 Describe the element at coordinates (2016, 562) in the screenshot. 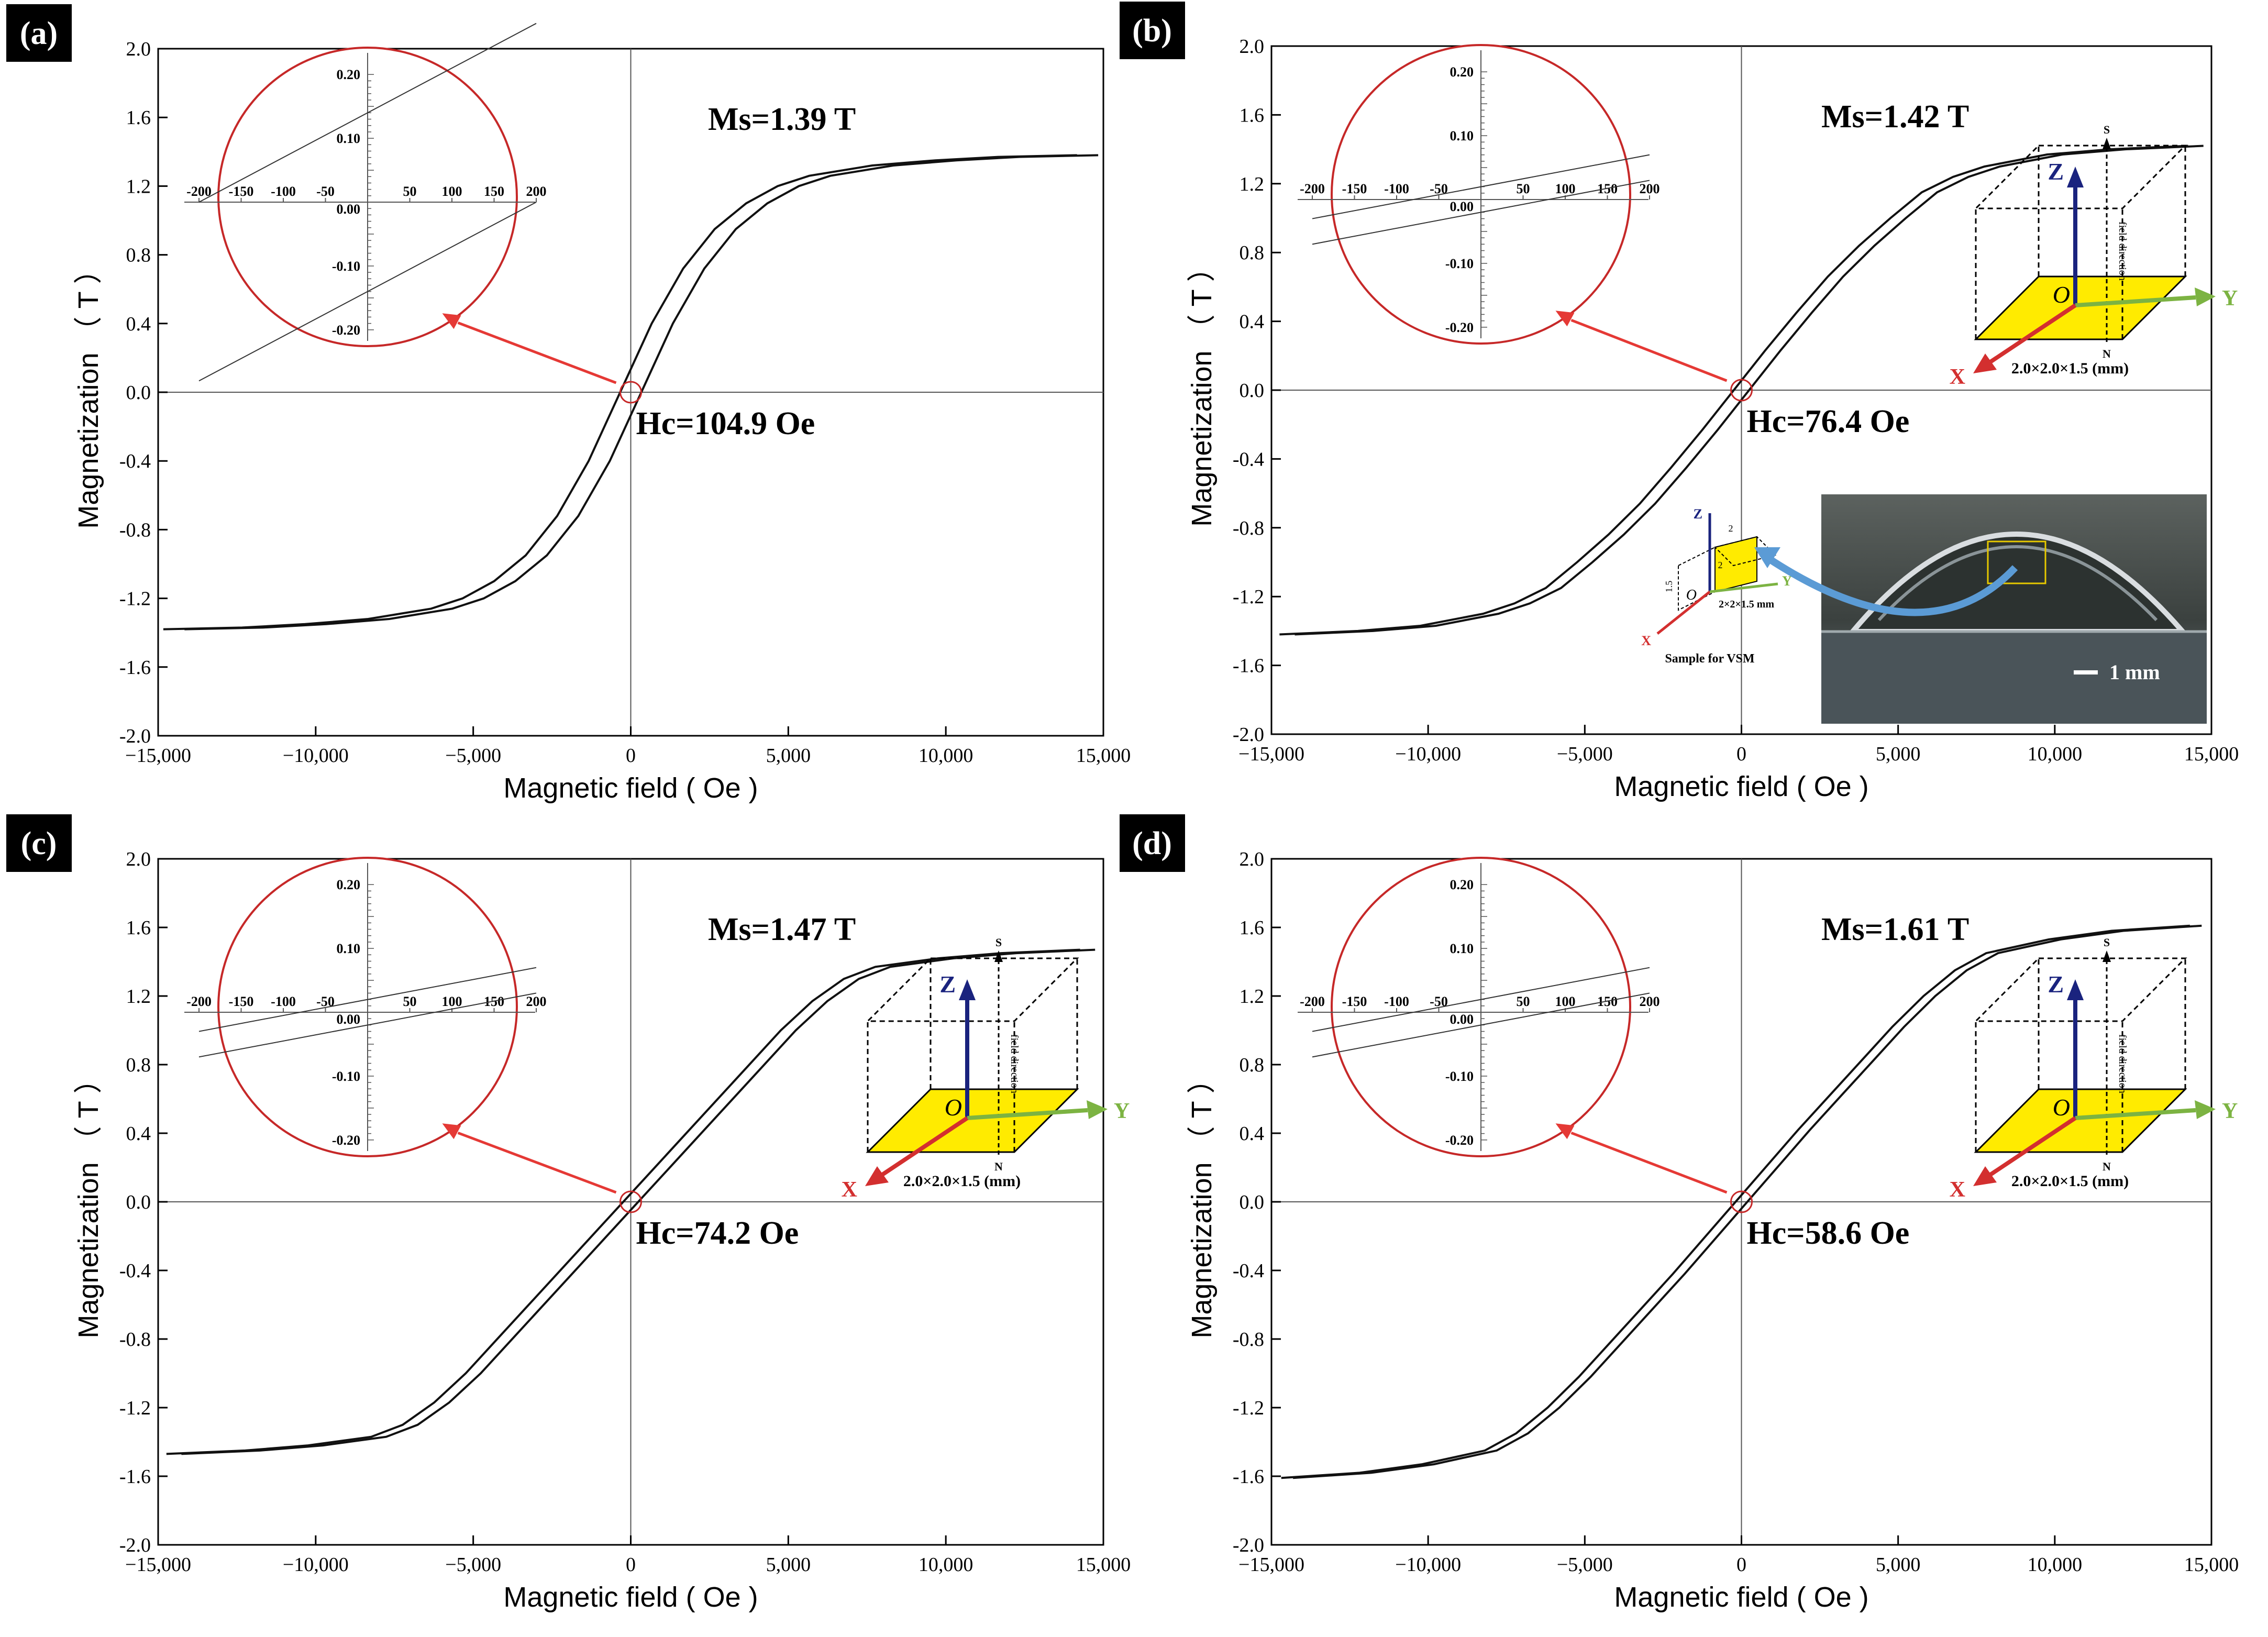

I see `sample-box` at that location.